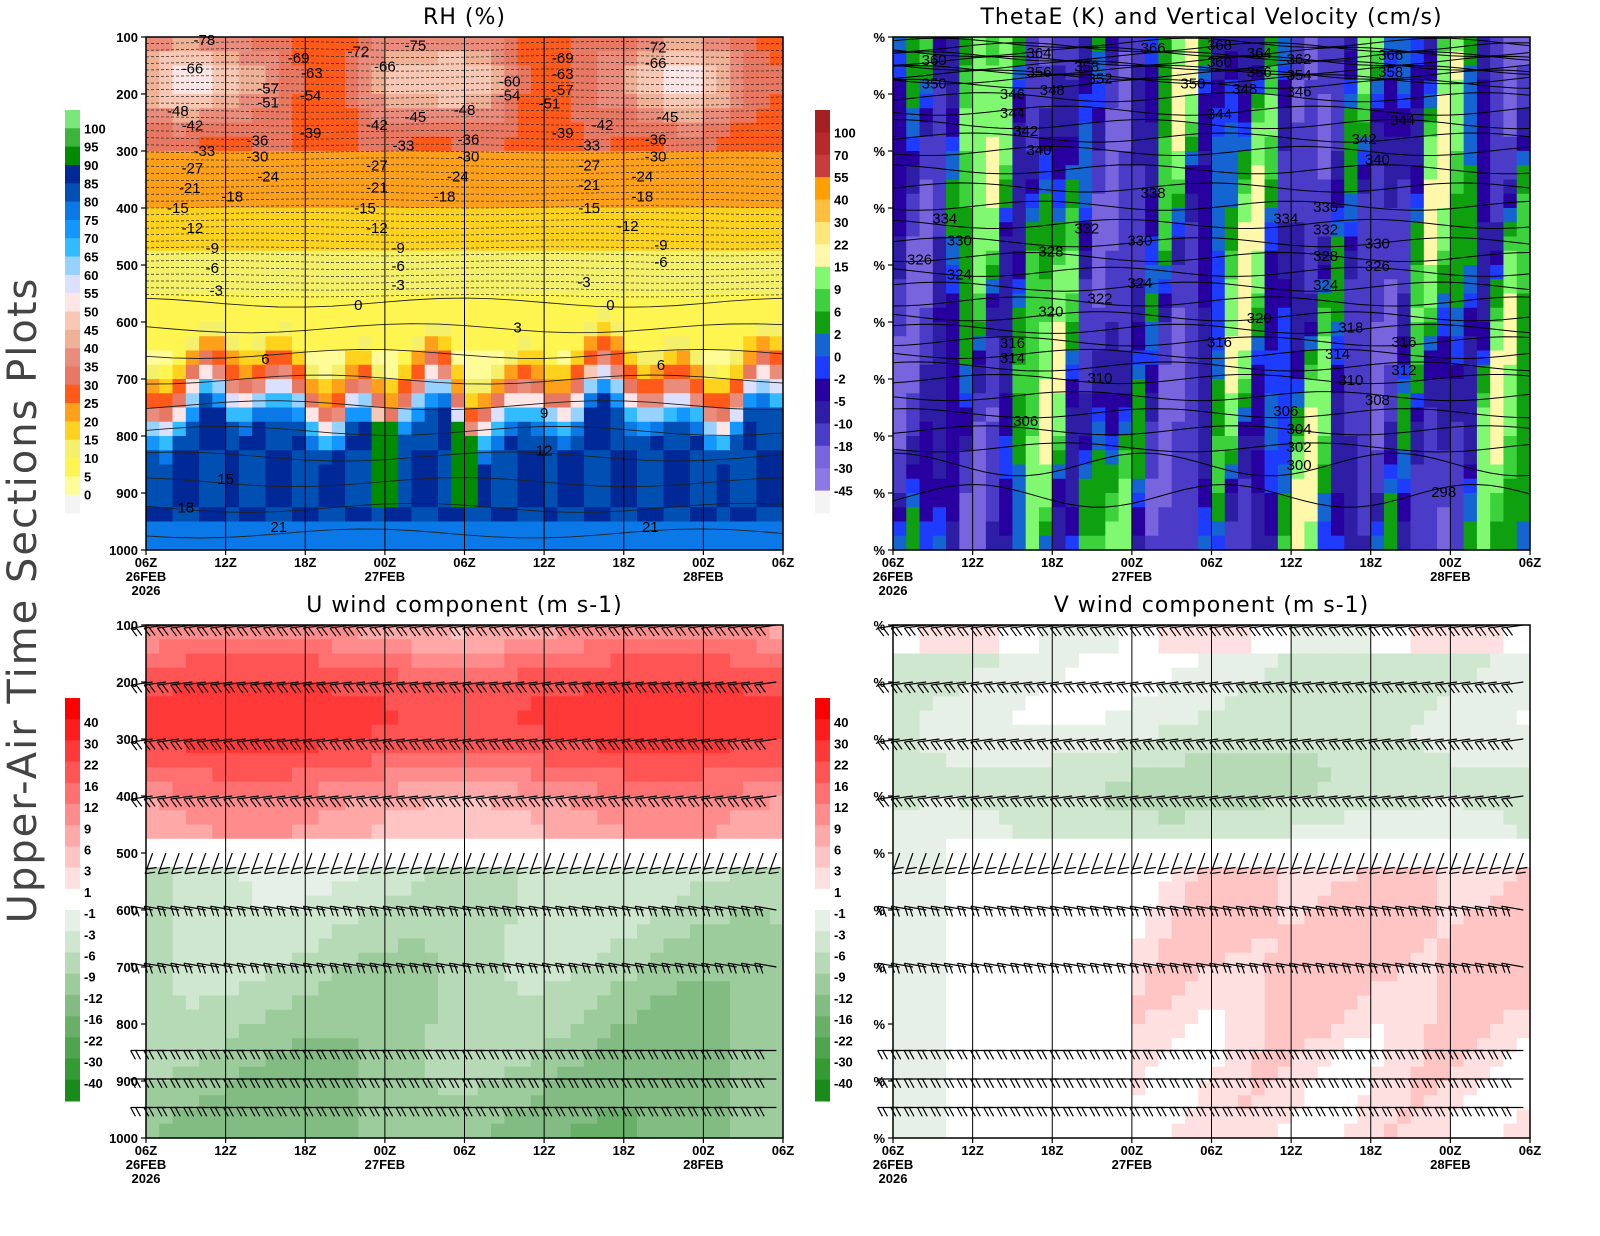  I want to click on y-tick-label: 800, so click(127, 436).